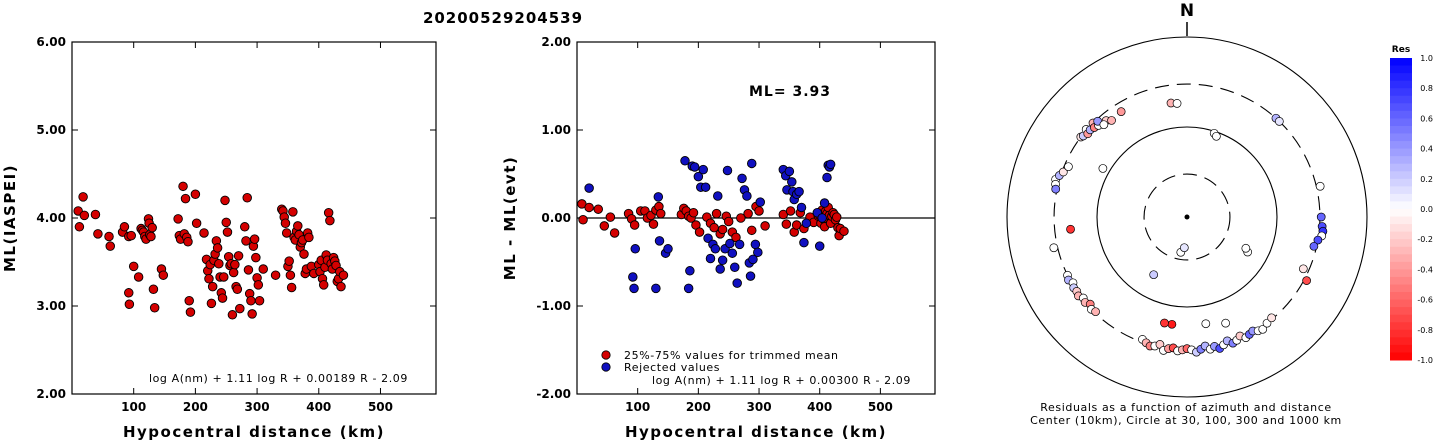 Image resolution: width=1437 pixels, height=441 pixels. Describe the element at coordinates (380, 407) in the screenshot. I see `x-tick-label: 500` at that location.